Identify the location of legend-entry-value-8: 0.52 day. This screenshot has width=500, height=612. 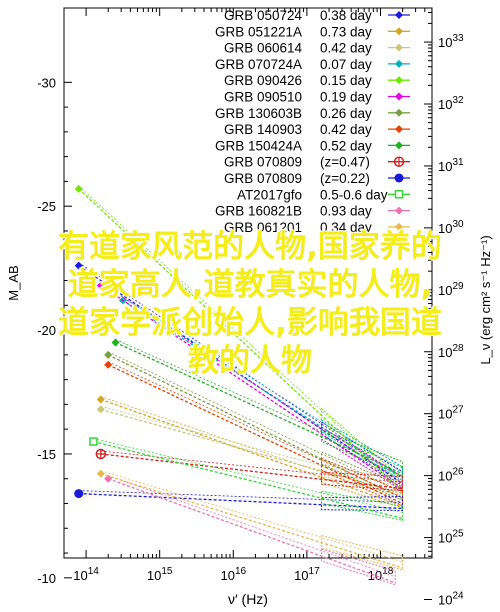
(346, 145).